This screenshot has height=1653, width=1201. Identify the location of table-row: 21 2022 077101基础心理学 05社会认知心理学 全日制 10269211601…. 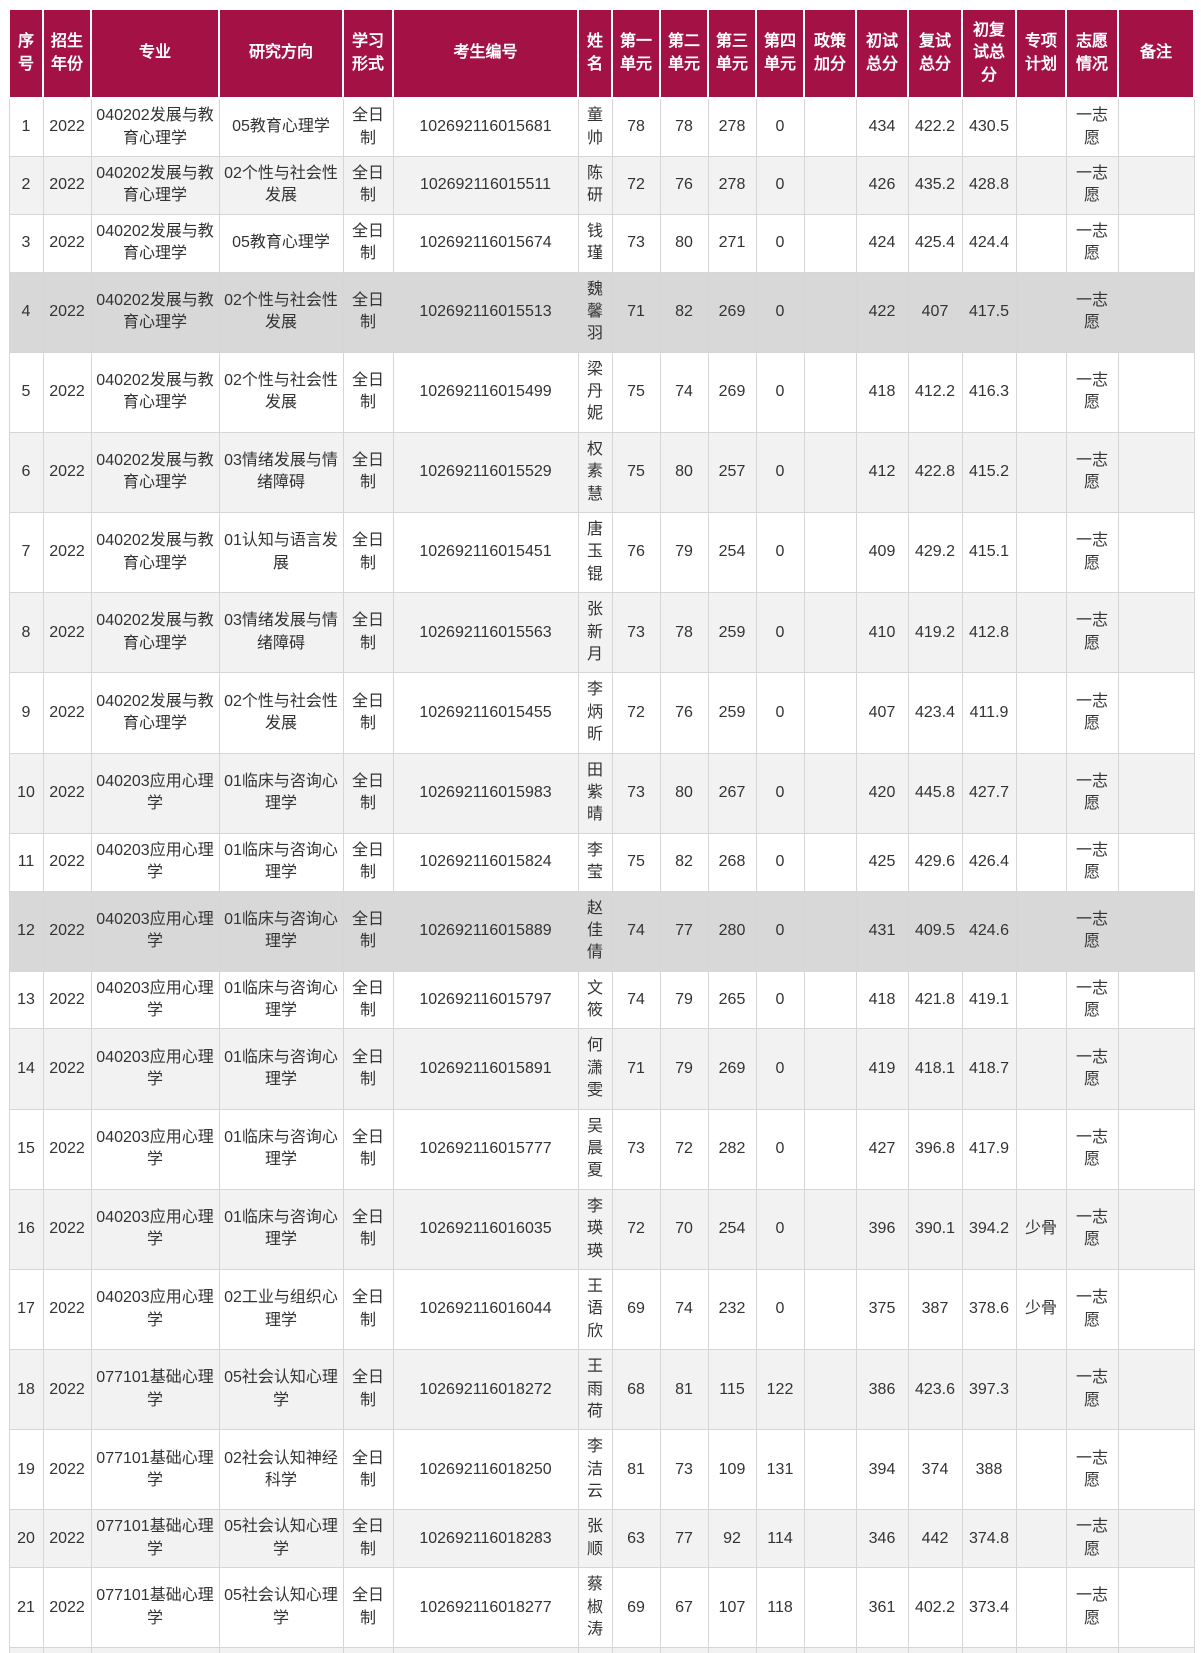
(601, 1608).